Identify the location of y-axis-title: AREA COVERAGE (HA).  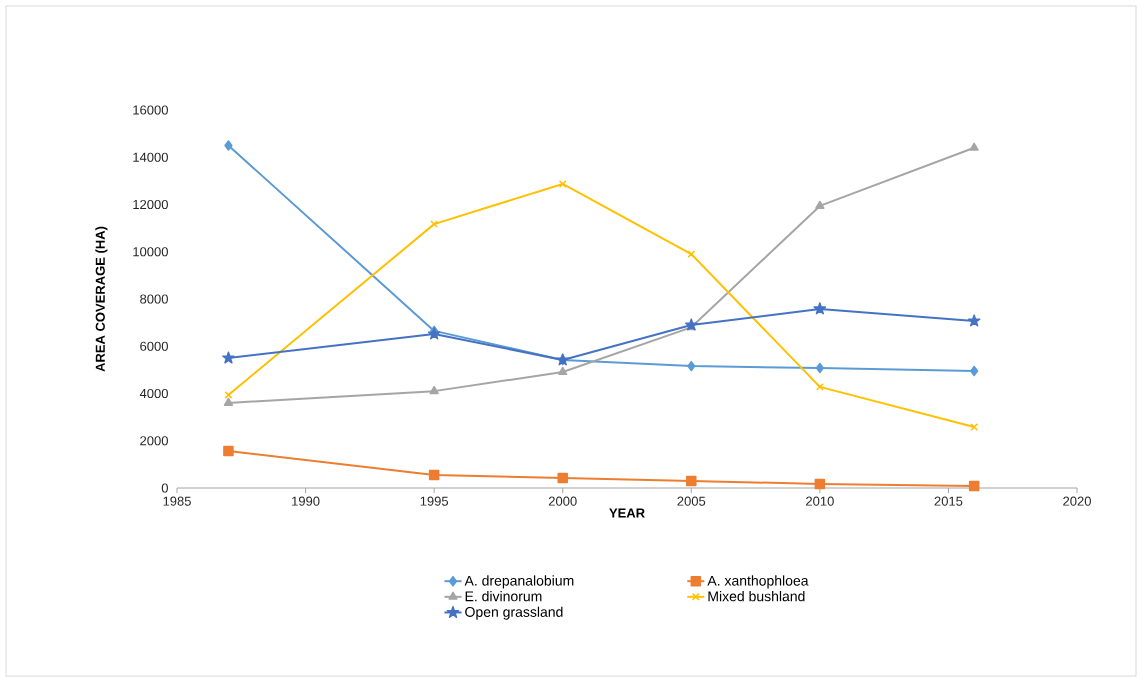
(101, 299).